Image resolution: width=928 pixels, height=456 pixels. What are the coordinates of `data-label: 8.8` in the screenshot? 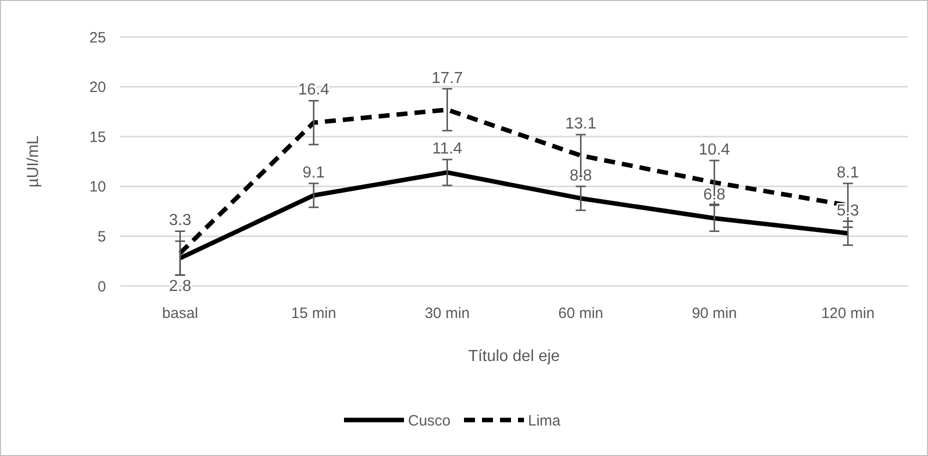 It's located at (581, 175).